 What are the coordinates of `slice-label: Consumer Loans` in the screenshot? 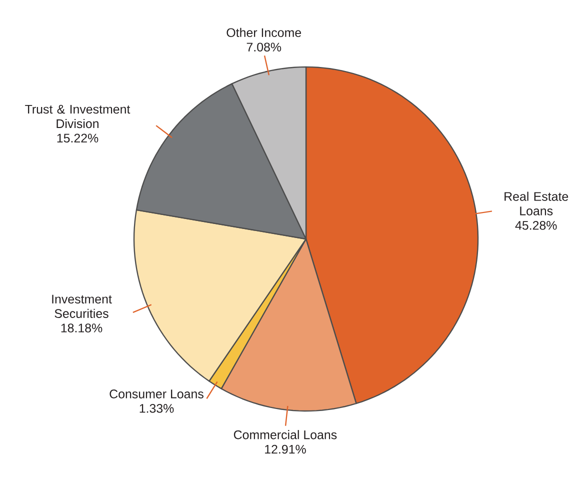 It's located at (157, 394).